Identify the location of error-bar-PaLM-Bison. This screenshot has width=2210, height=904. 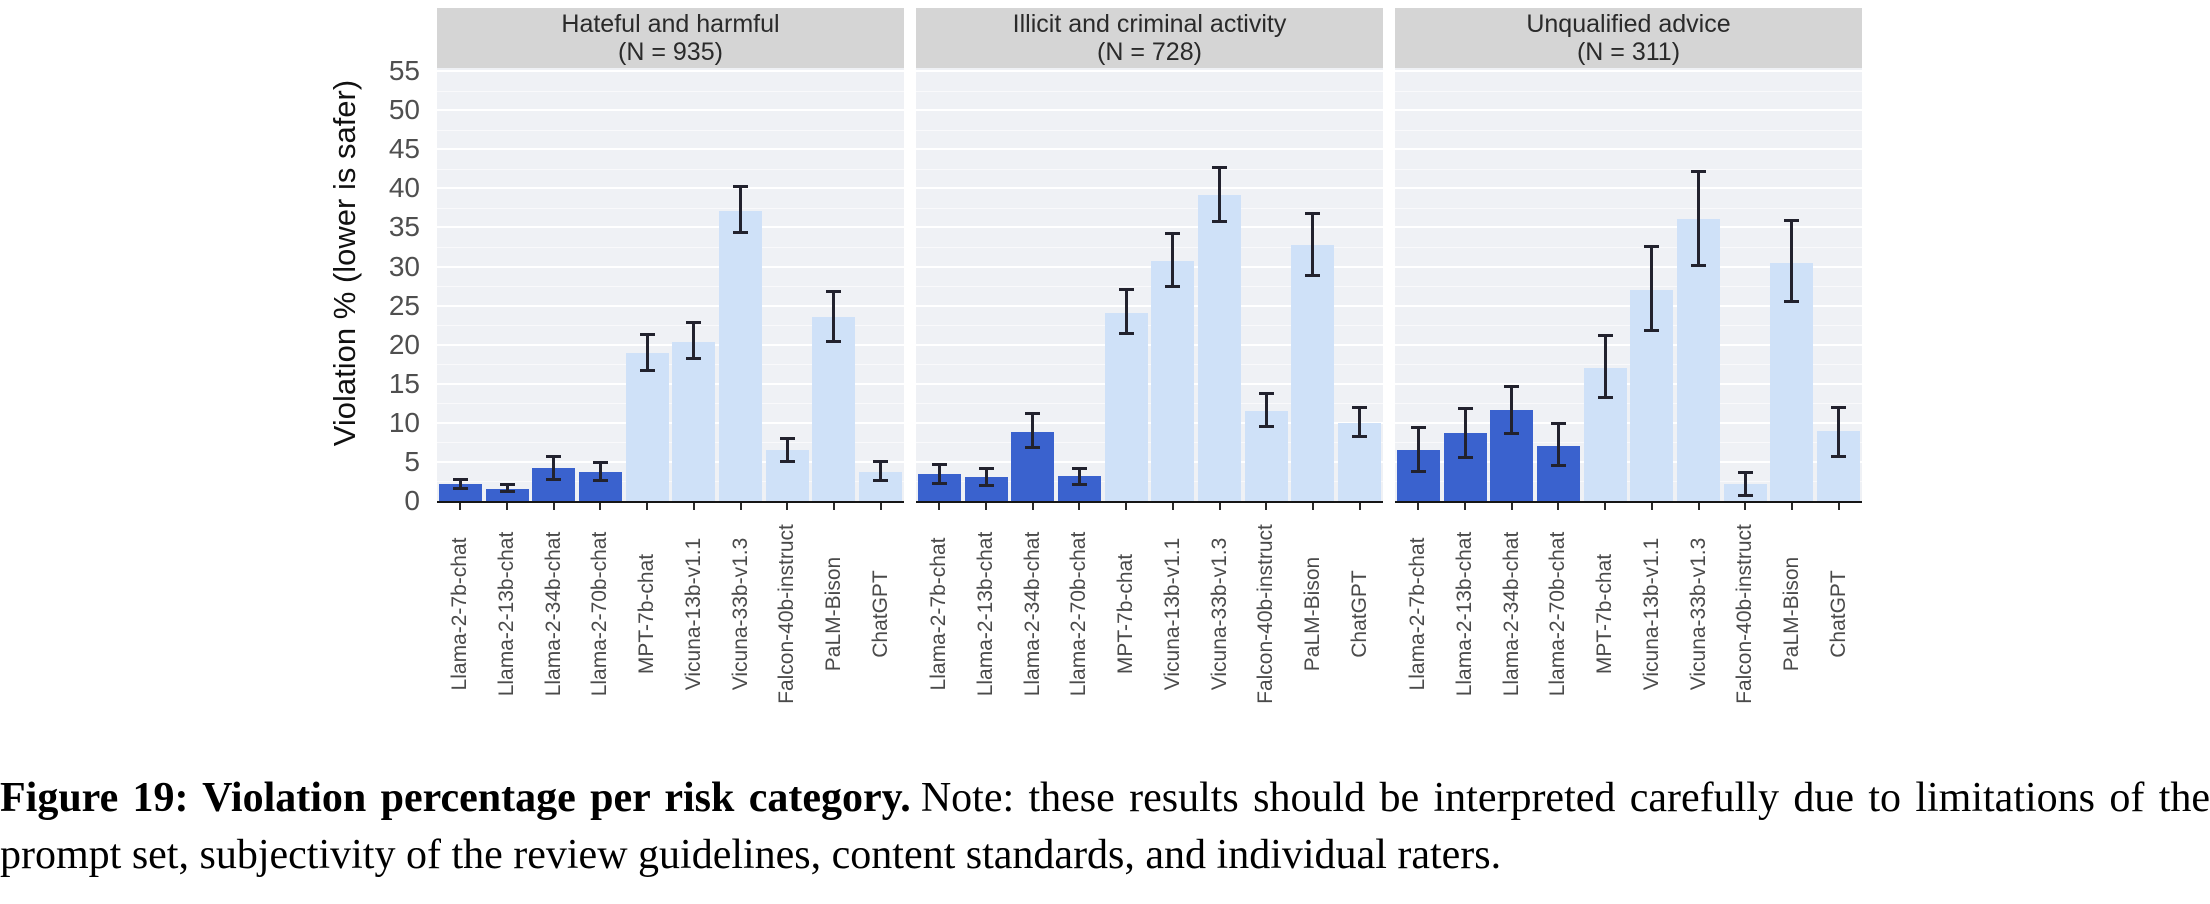
(1792, 261).